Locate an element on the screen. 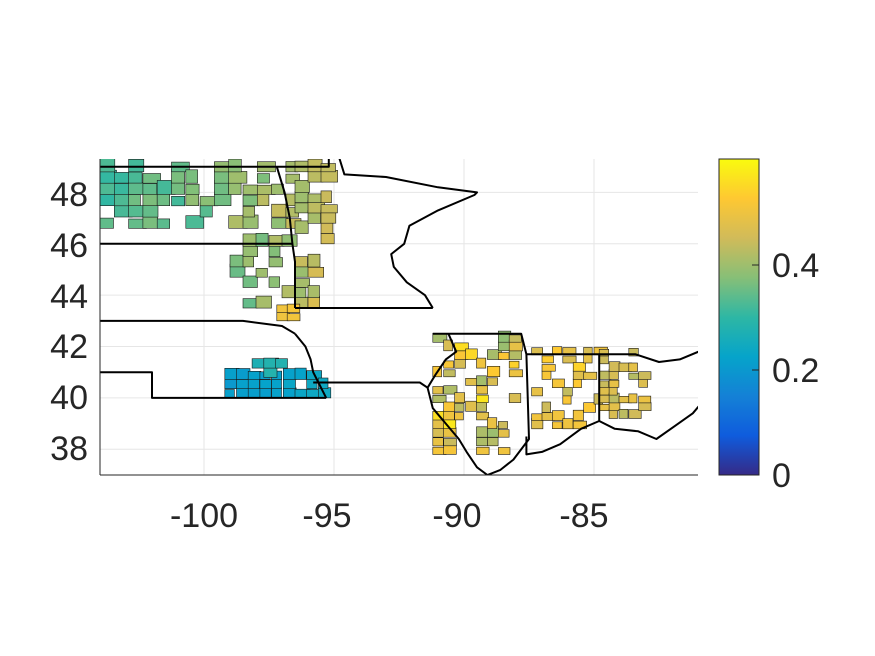  y-tick-label: 48 is located at coordinates (69, 195).